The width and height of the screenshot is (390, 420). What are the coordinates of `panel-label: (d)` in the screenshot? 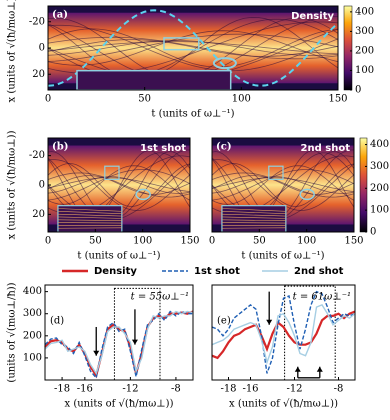 It's located at (57, 321).